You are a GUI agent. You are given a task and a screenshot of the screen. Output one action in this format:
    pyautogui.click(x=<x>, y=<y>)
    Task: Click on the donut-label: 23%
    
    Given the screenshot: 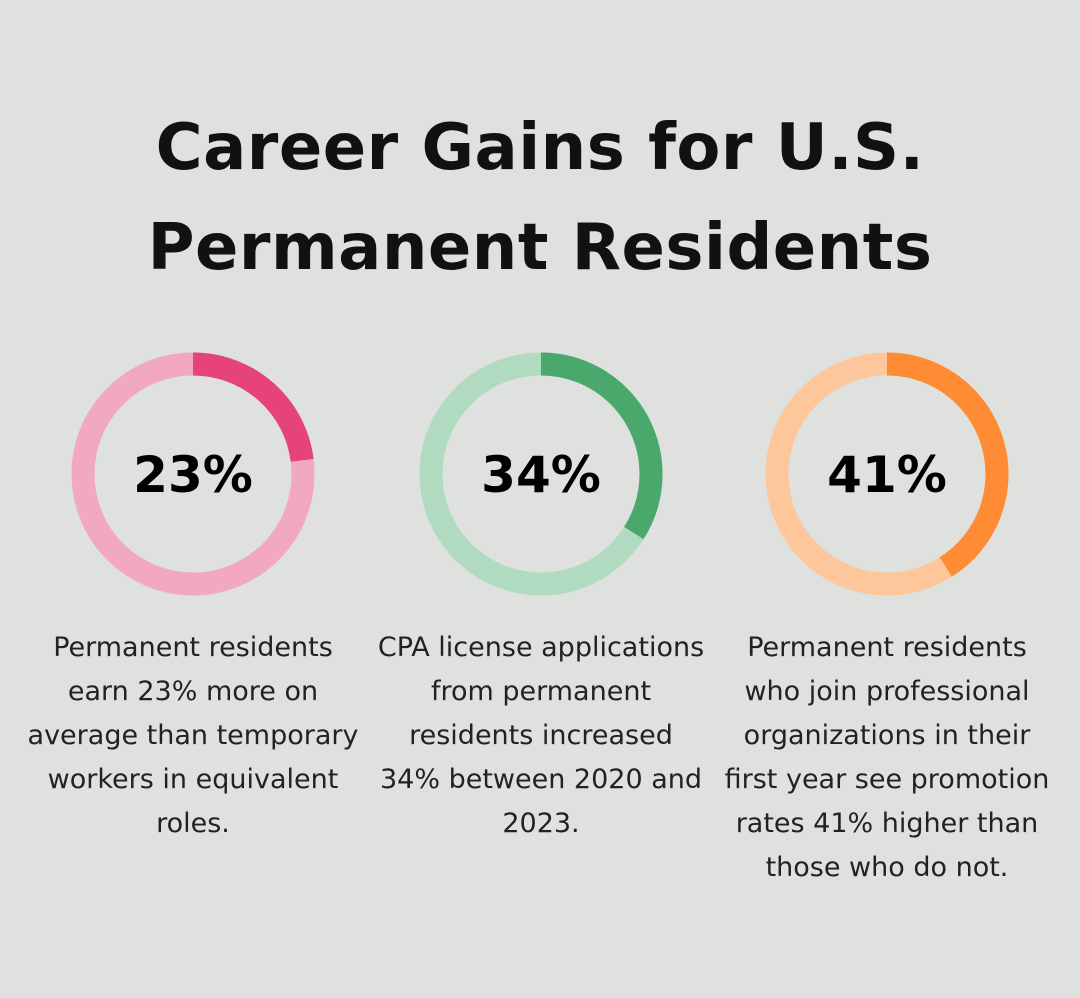 What is the action you would take?
    pyautogui.click(x=193, y=475)
    